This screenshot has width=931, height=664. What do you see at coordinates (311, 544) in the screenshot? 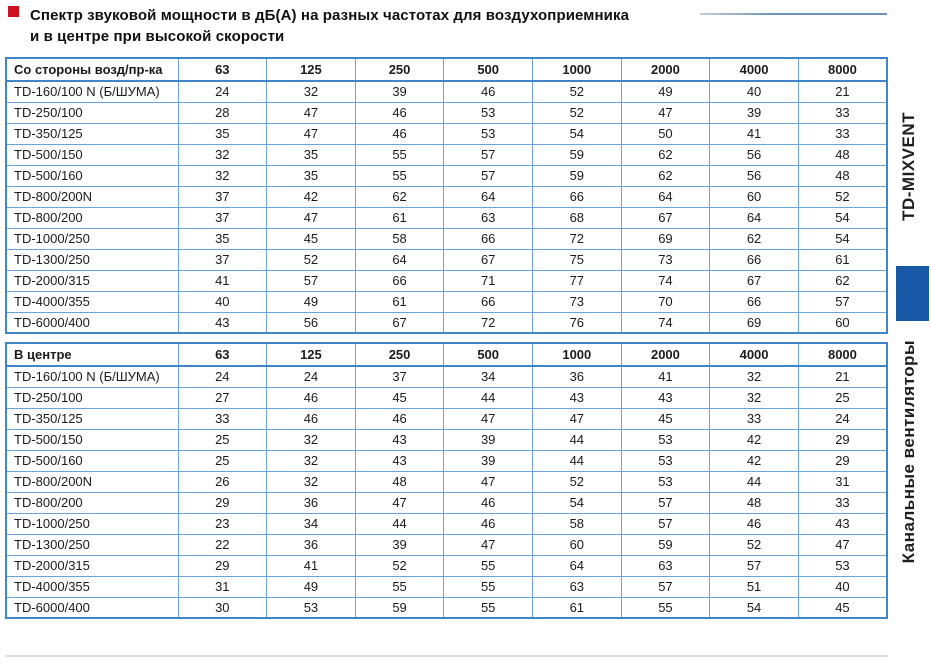
I see `value-cell: 36` at bounding box center [311, 544].